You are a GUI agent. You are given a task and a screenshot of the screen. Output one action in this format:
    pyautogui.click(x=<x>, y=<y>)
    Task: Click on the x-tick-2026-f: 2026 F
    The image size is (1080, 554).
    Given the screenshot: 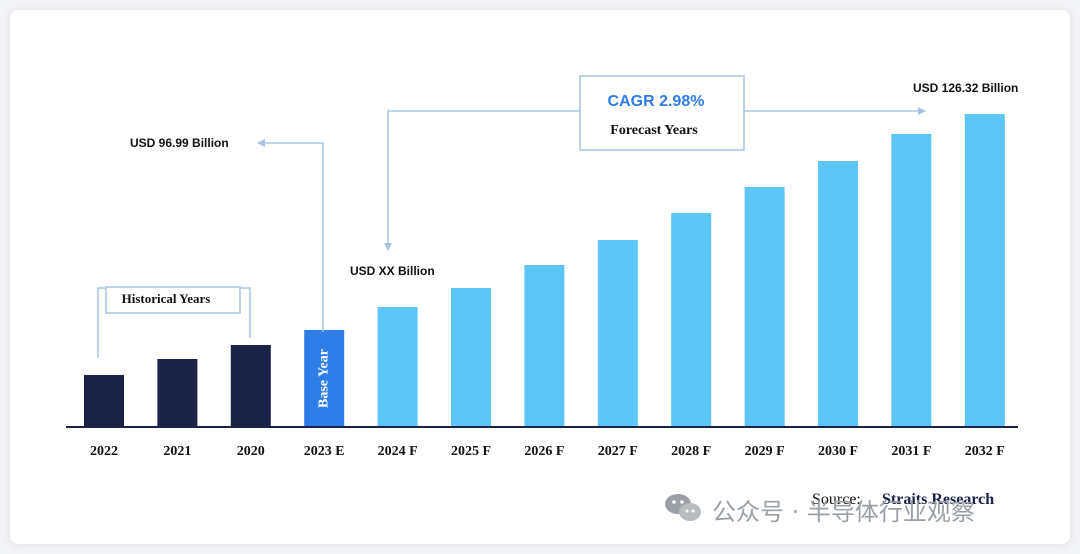 What is the action you would take?
    pyautogui.click(x=544, y=451)
    